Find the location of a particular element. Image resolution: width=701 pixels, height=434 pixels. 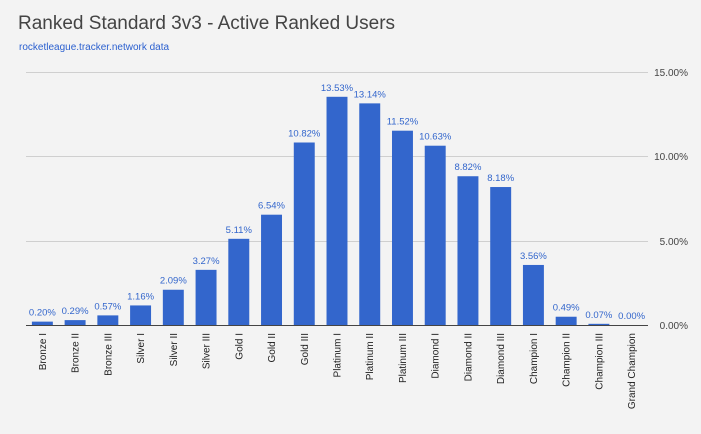

x-tick-label: Champion II is located at coordinates (567, 360).